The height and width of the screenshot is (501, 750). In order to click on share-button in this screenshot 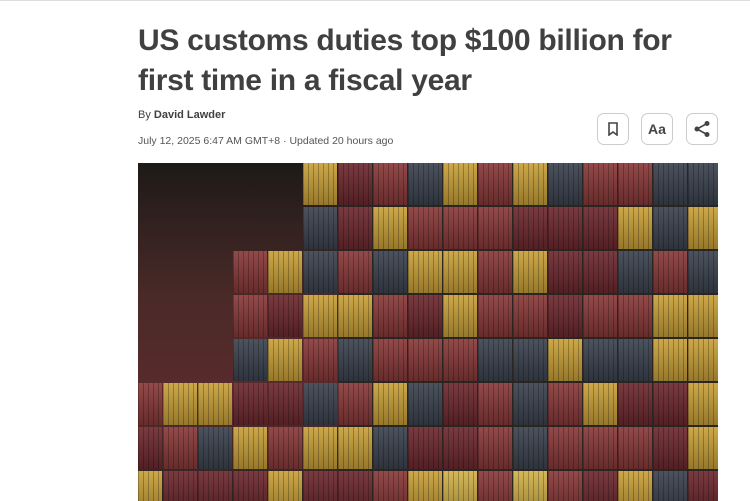, I will do `click(702, 129)`.